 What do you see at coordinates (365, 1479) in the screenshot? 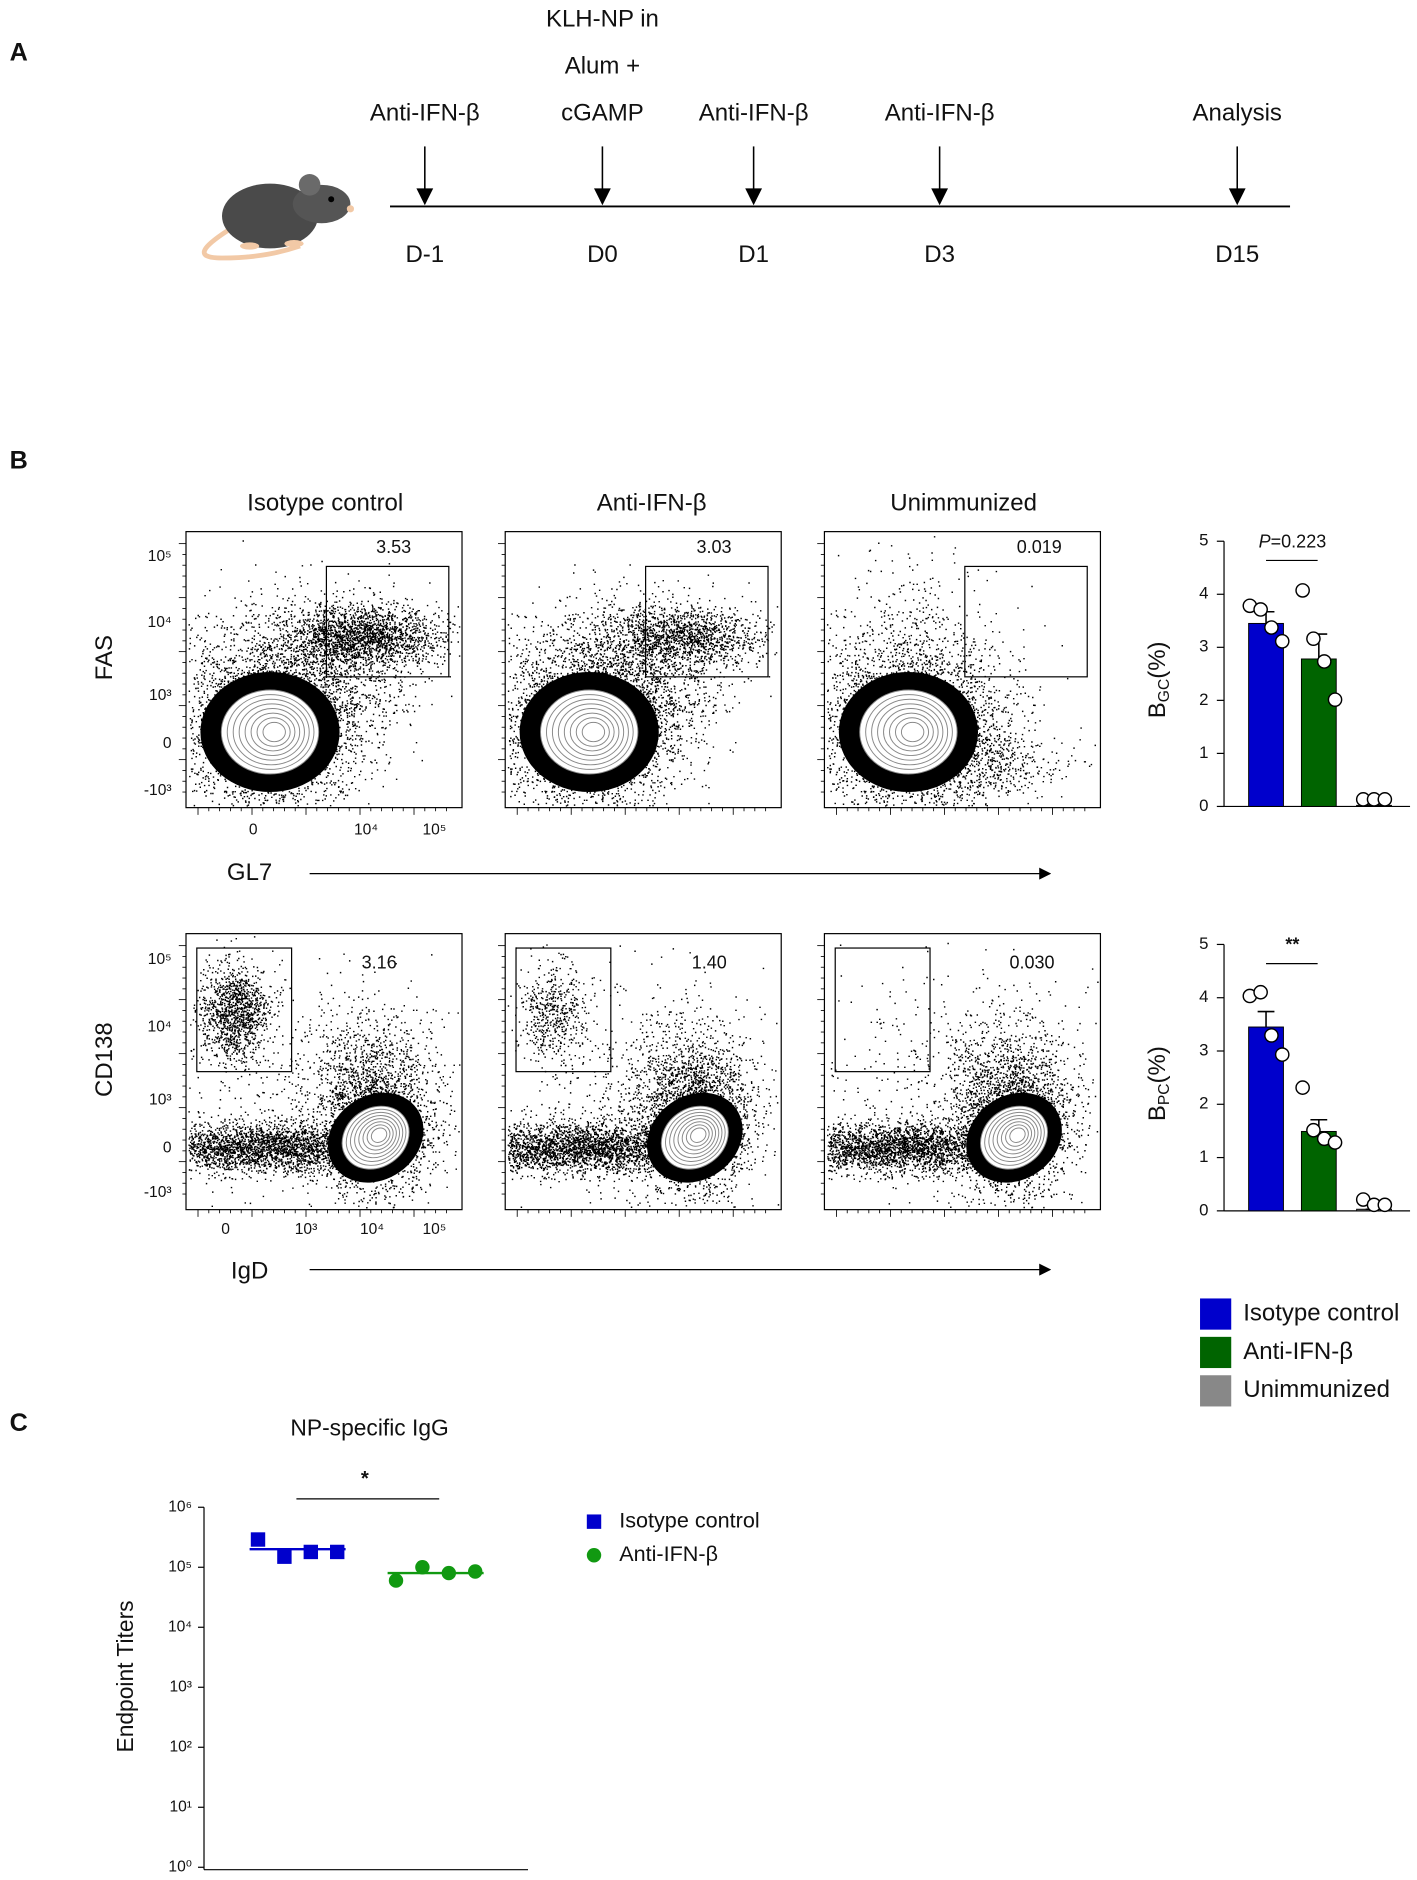
I see `annotation: *` at bounding box center [365, 1479].